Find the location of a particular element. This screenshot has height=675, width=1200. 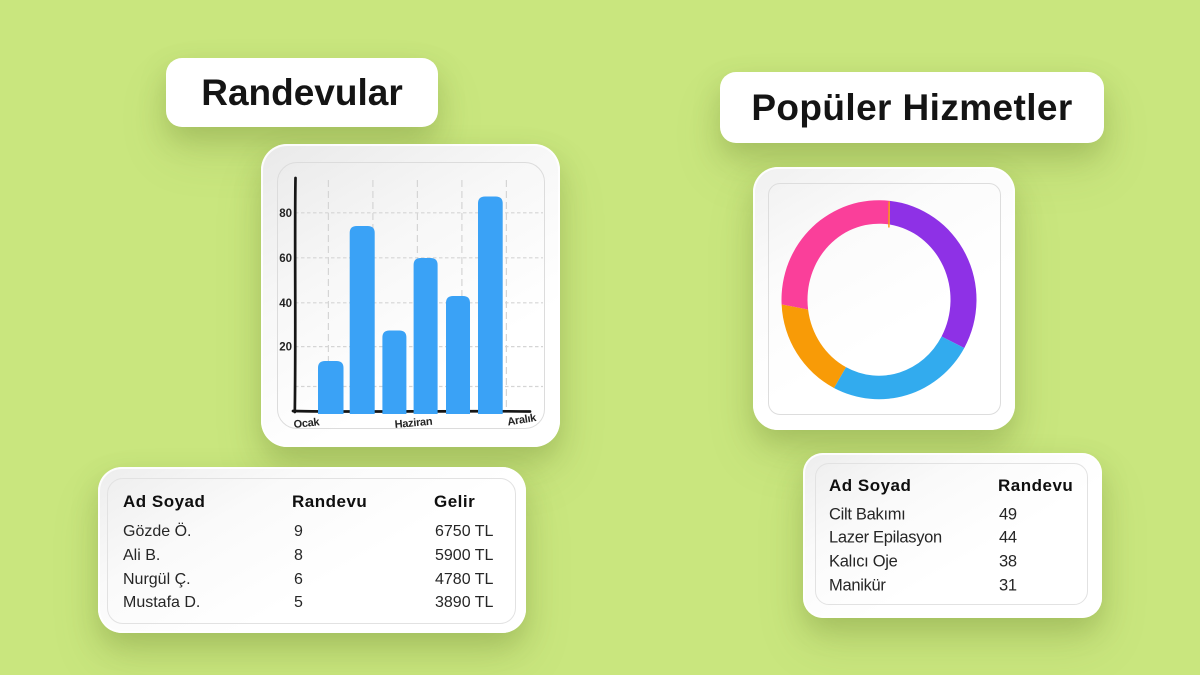

svg-text: 60 is located at coordinates (285, 259).